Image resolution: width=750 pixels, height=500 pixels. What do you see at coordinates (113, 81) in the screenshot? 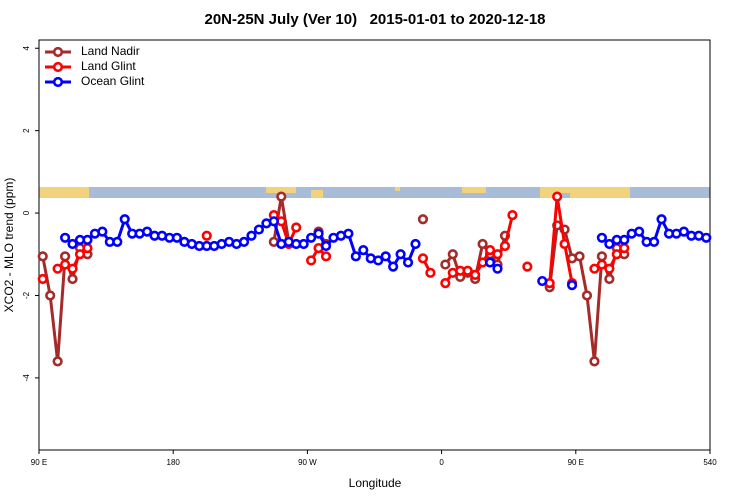
I see `legend-label: Ocean Glint` at bounding box center [113, 81].